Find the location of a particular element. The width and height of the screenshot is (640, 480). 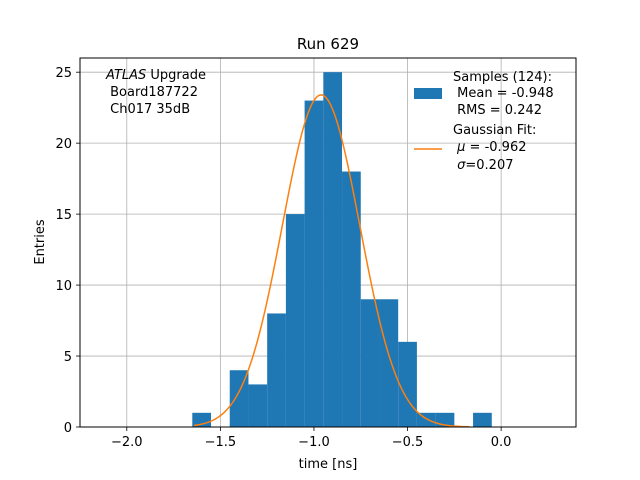

annotation-line-2: Board187722 is located at coordinates (152, 92).